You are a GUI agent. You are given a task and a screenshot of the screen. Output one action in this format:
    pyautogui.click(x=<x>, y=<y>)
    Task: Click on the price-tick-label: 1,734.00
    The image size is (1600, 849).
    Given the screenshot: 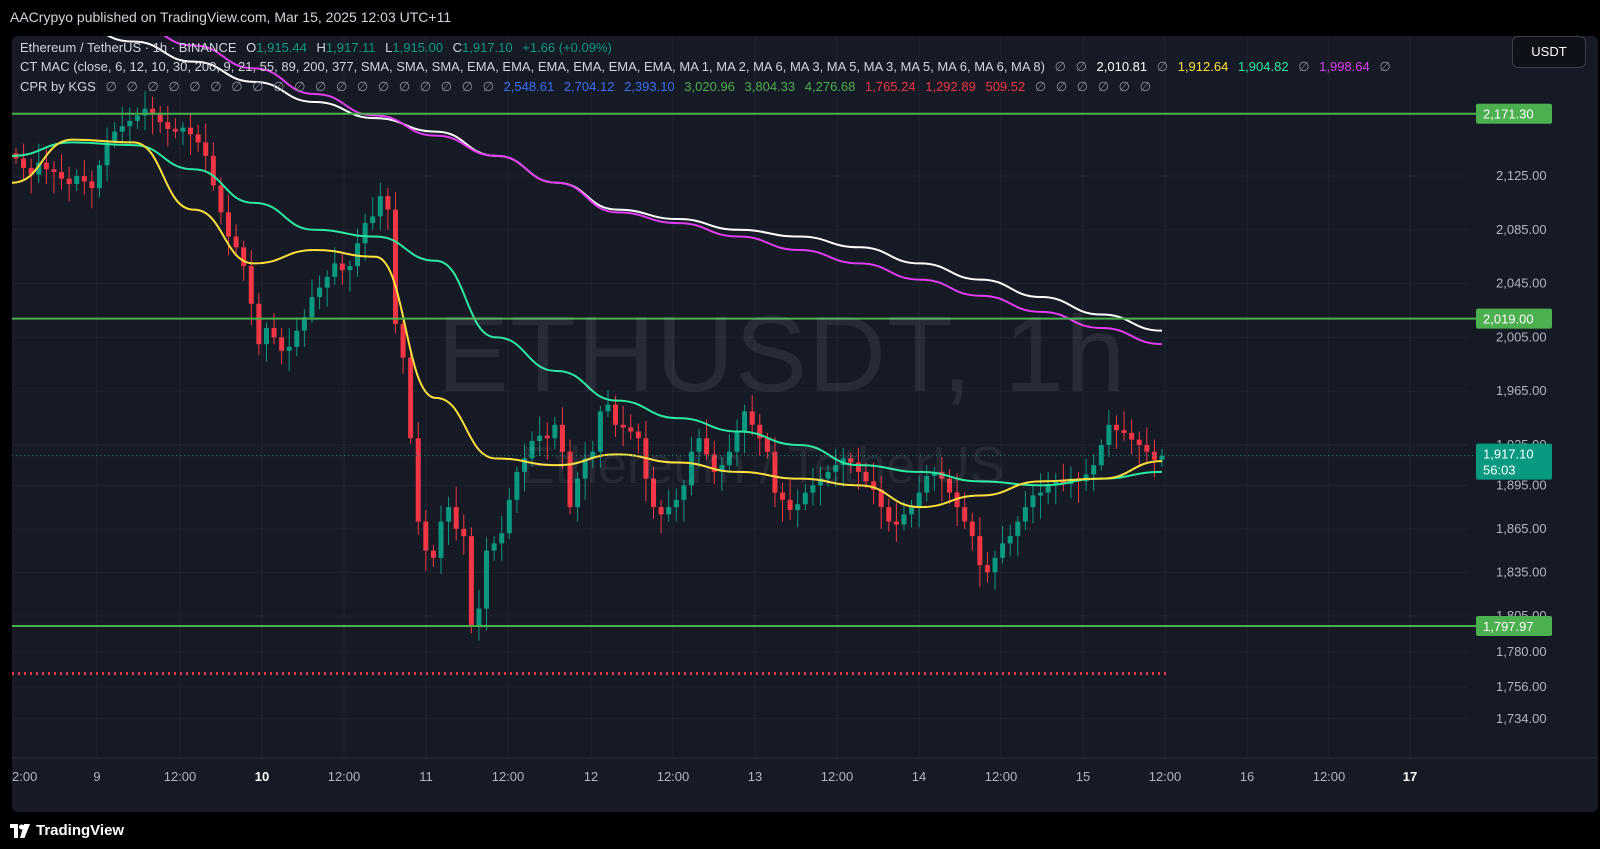 What is the action you would take?
    pyautogui.click(x=1521, y=718)
    